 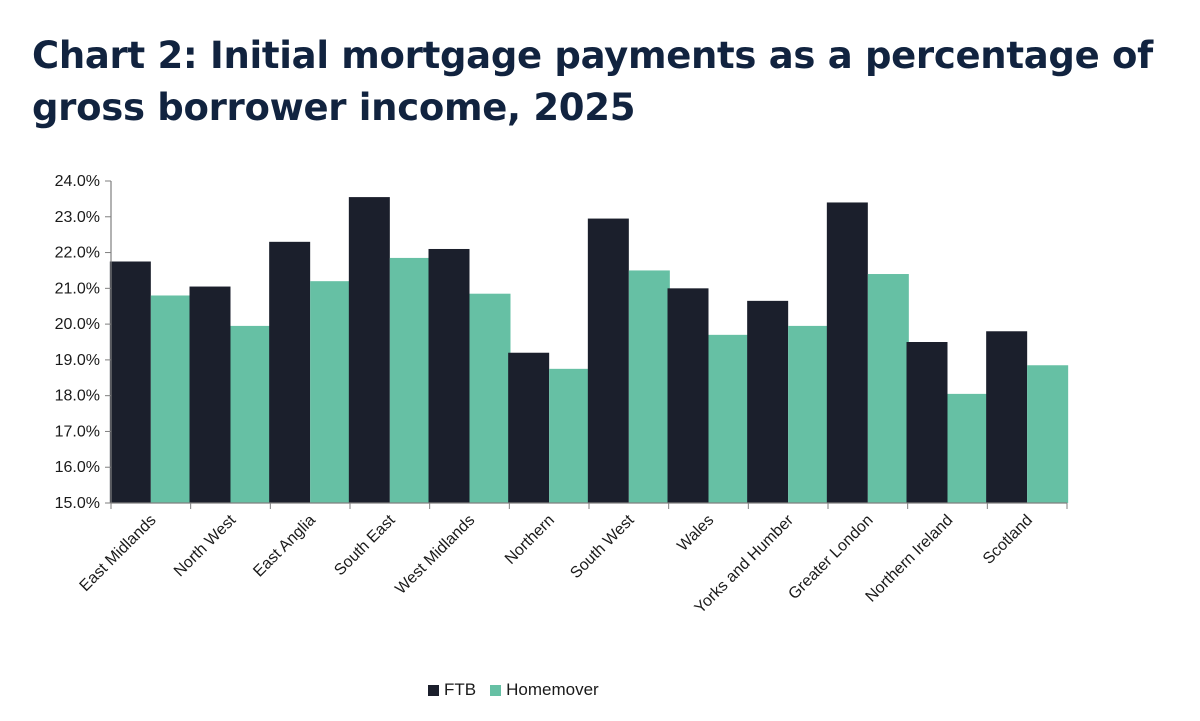 I want to click on bar-ftb-south-west, so click(x=608, y=361).